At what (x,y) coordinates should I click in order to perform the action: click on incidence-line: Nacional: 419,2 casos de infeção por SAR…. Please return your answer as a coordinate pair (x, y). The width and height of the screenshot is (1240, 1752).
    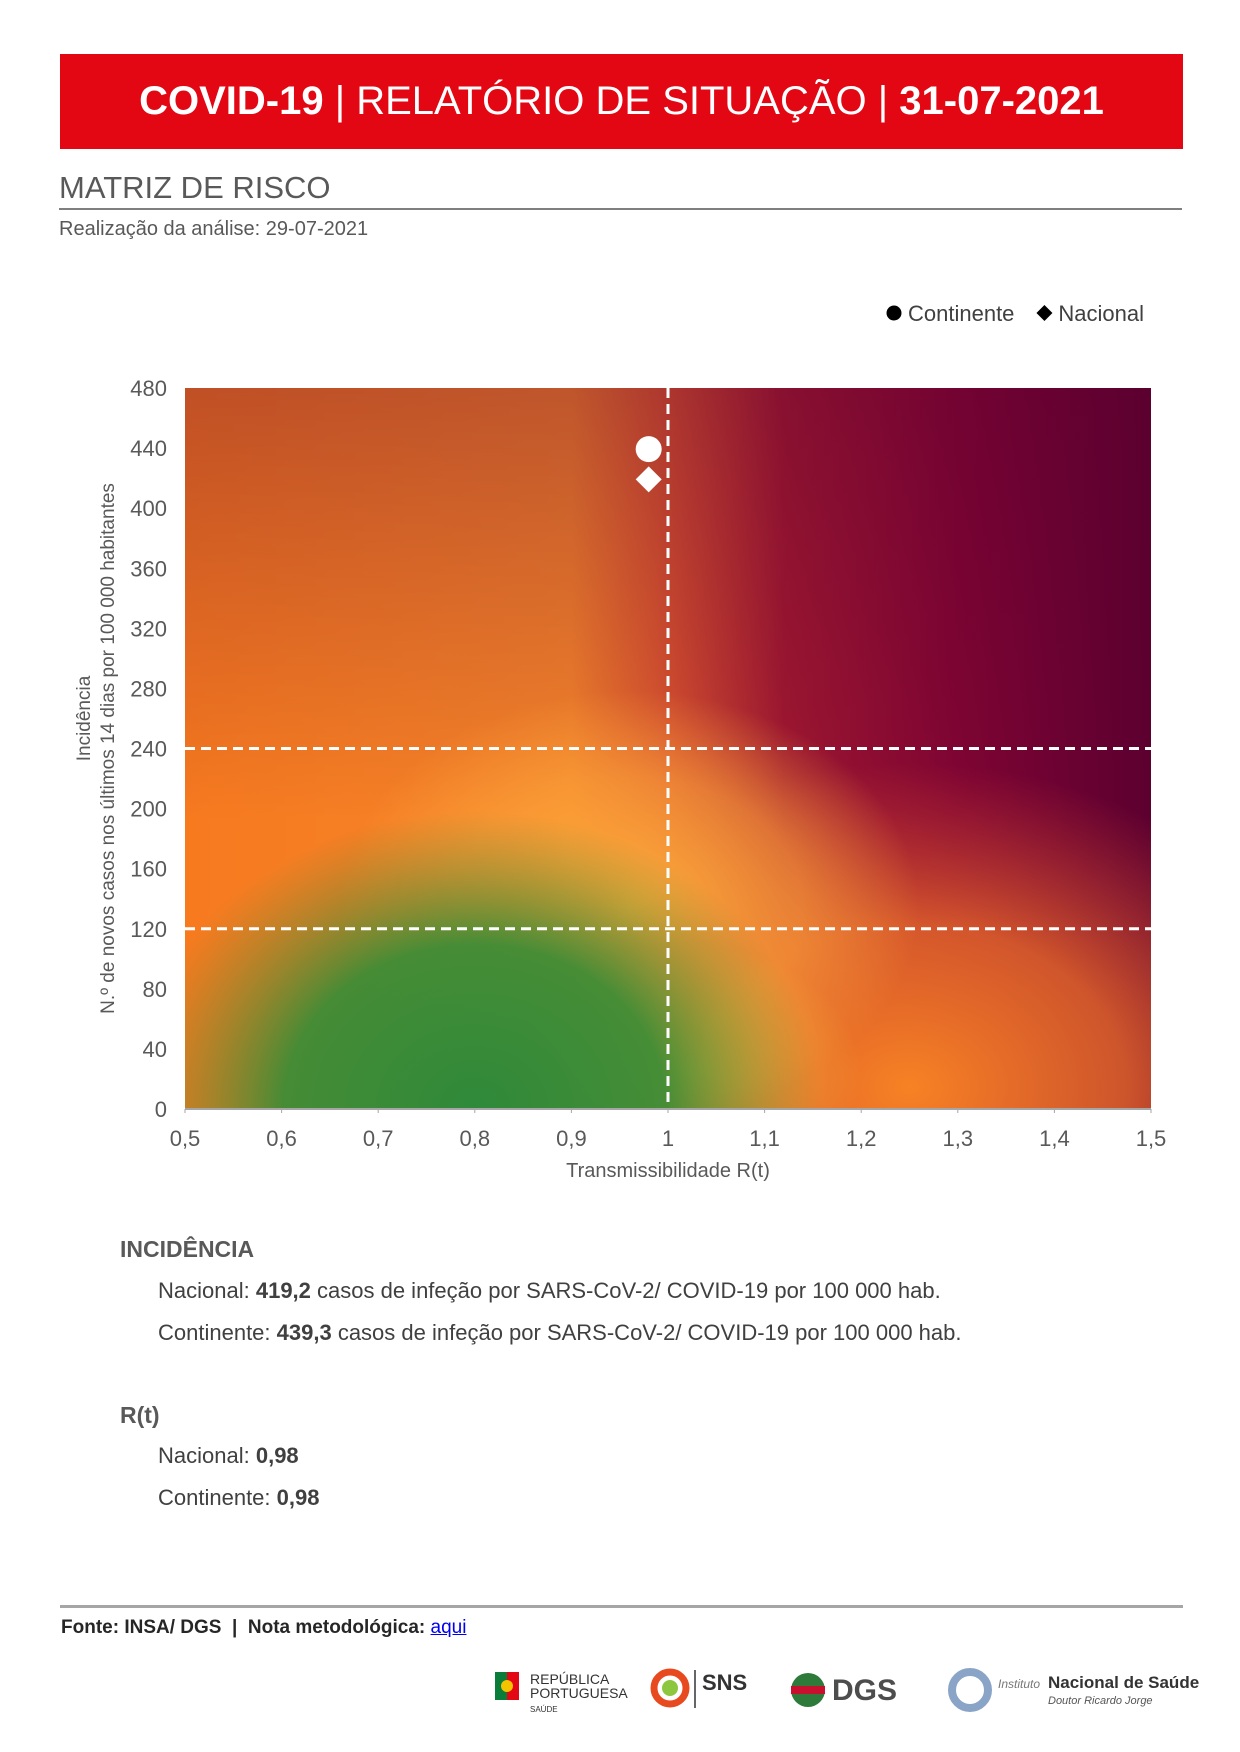
    Looking at the image, I should click on (549, 1291).